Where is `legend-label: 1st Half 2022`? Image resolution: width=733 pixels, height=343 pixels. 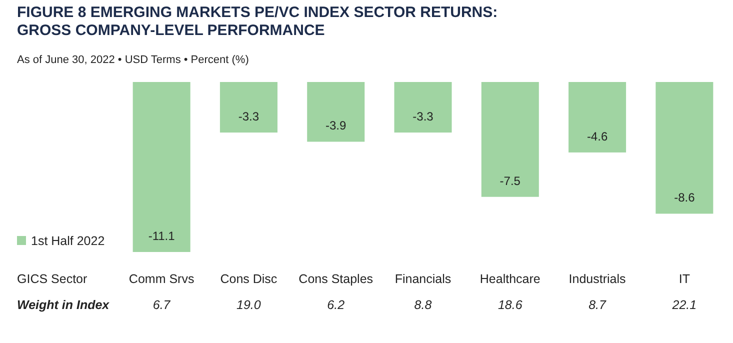
legend-label: 1st Half 2022 is located at coordinates (68, 241).